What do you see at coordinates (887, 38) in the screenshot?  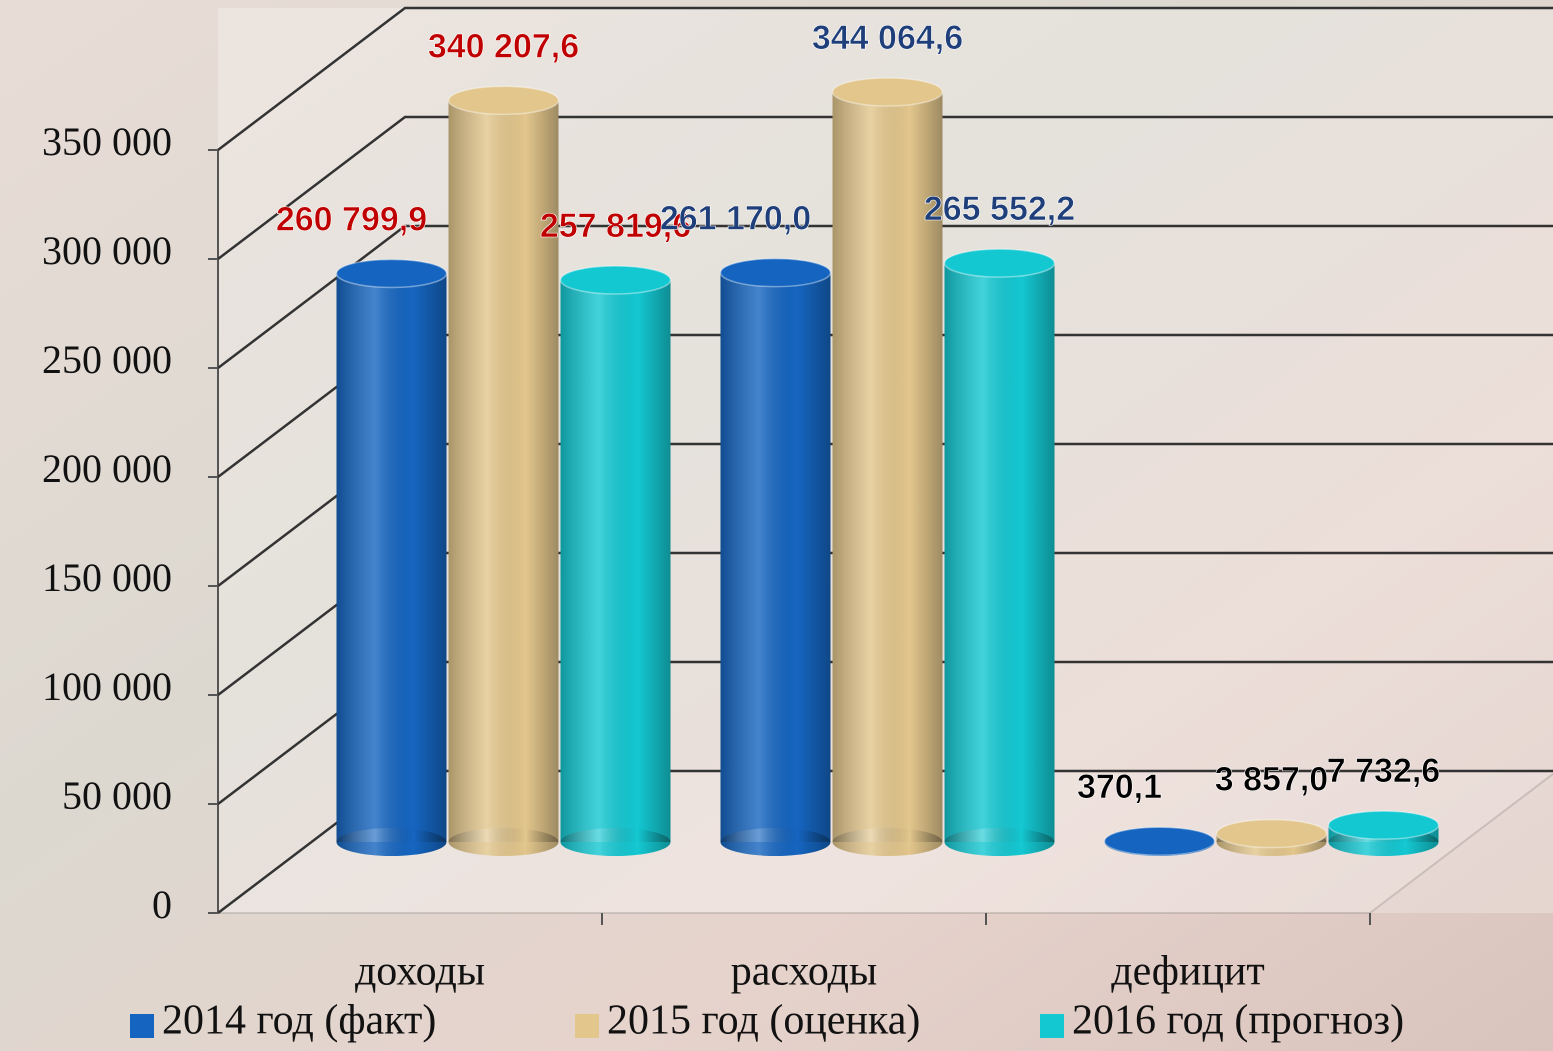 I see `value-label: 344 064,6` at bounding box center [887, 38].